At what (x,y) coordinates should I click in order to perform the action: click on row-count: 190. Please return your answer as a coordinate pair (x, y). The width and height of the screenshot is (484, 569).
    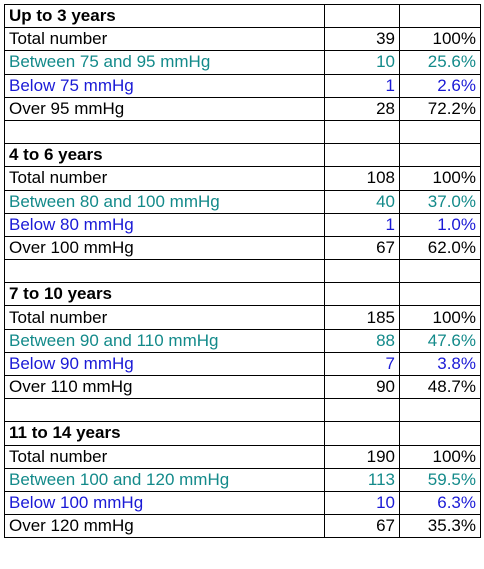
    Looking at the image, I should click on (362, 456).